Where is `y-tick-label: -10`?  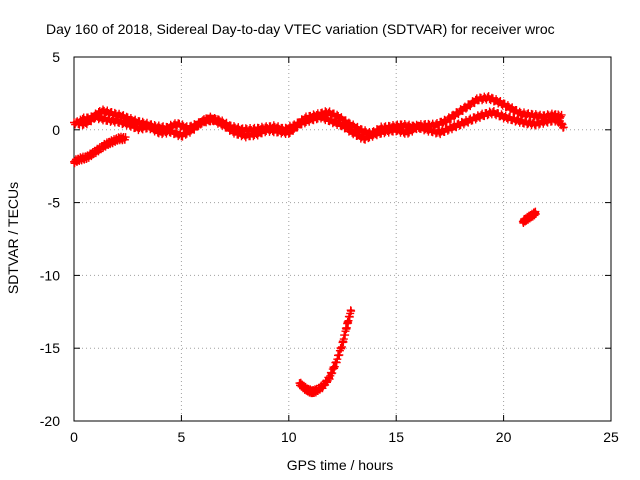
y-tick-label: -10 is located at coordinates (50, 275).